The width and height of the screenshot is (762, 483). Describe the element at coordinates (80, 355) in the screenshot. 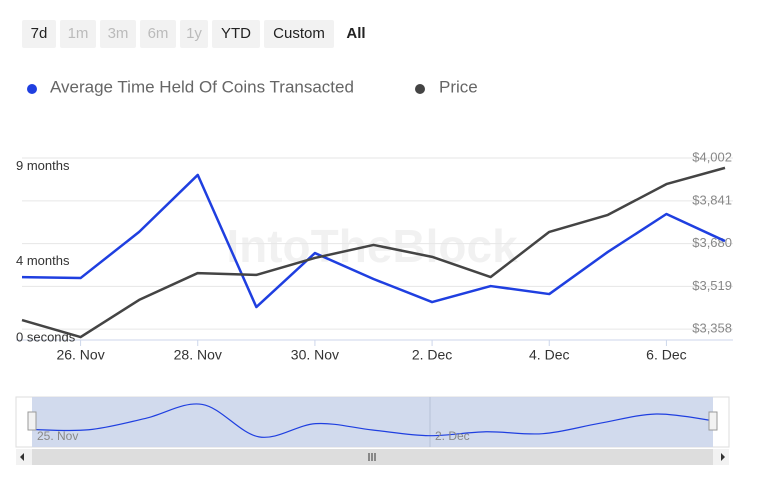

I see `x-tick-label: 26. Nov` at that location.